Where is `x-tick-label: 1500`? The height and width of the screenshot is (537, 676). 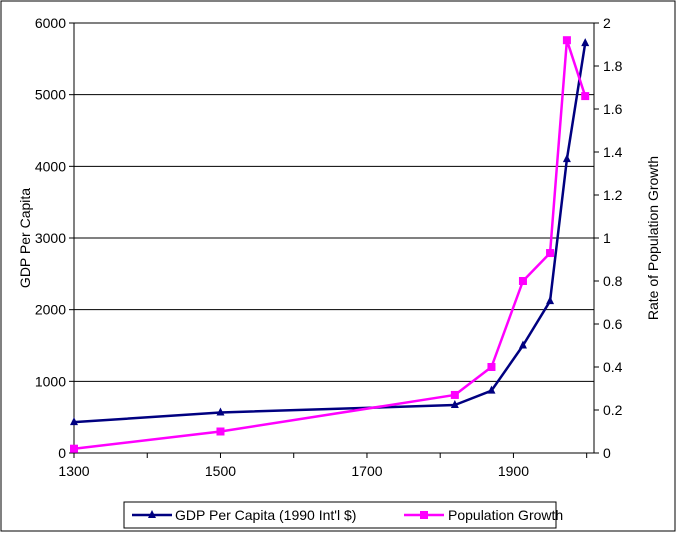
x-tick-label: 1500 is located at coordinates (220, 471).